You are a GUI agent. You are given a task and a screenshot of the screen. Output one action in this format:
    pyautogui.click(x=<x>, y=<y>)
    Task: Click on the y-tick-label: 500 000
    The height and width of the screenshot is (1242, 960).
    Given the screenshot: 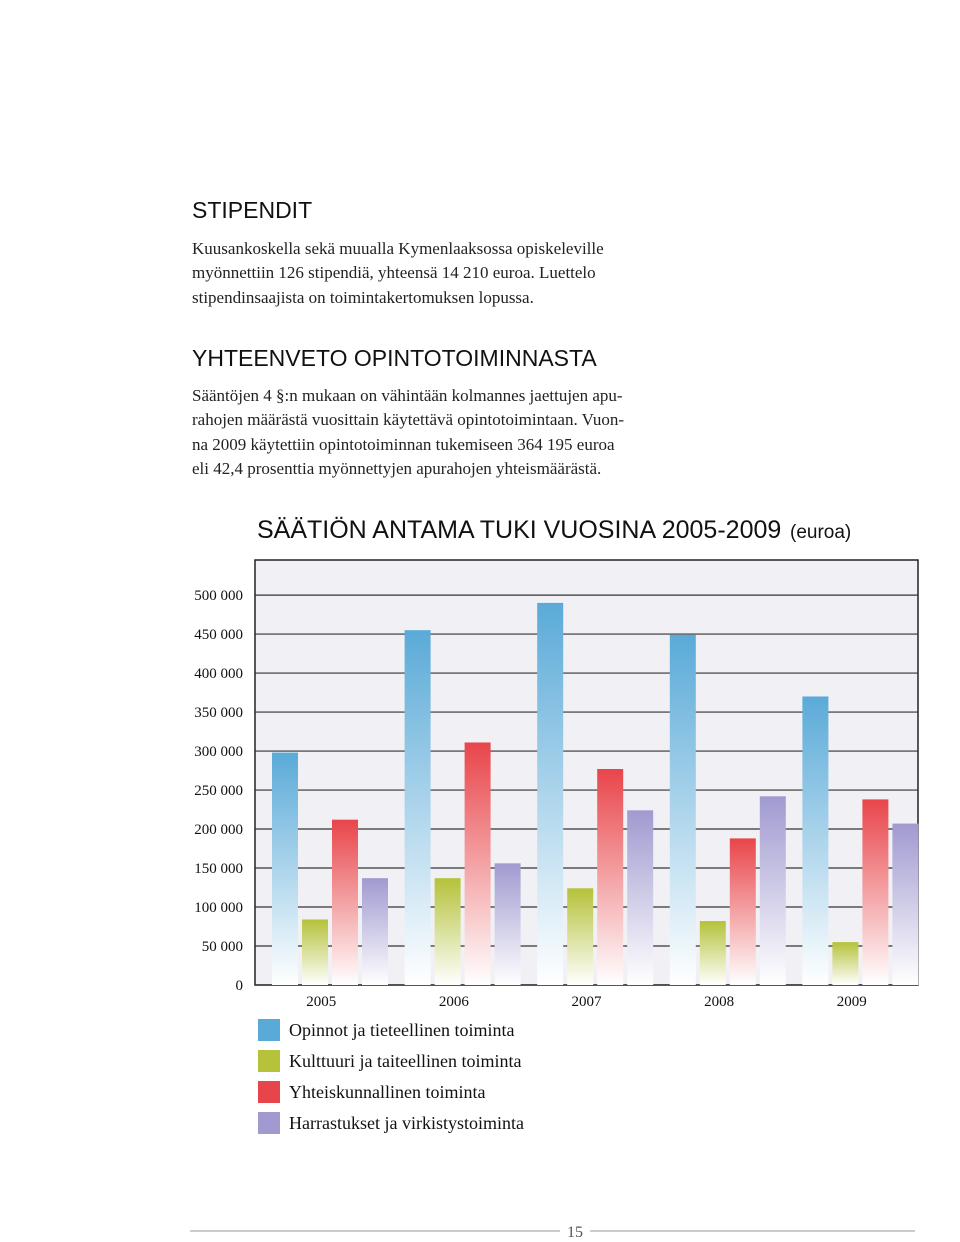 What is the action you would take?
    pyautogui.click(x=218, y=596)
    